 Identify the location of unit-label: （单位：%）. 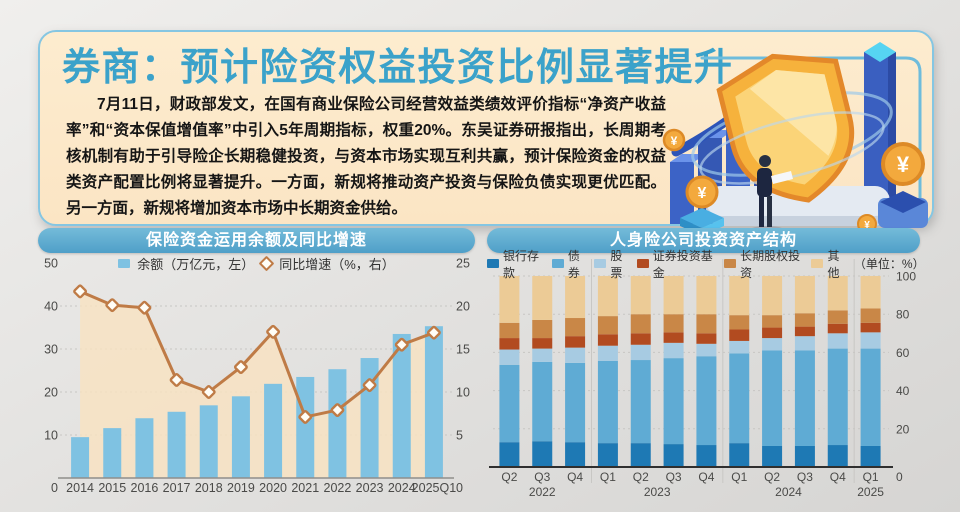
(889, 264).